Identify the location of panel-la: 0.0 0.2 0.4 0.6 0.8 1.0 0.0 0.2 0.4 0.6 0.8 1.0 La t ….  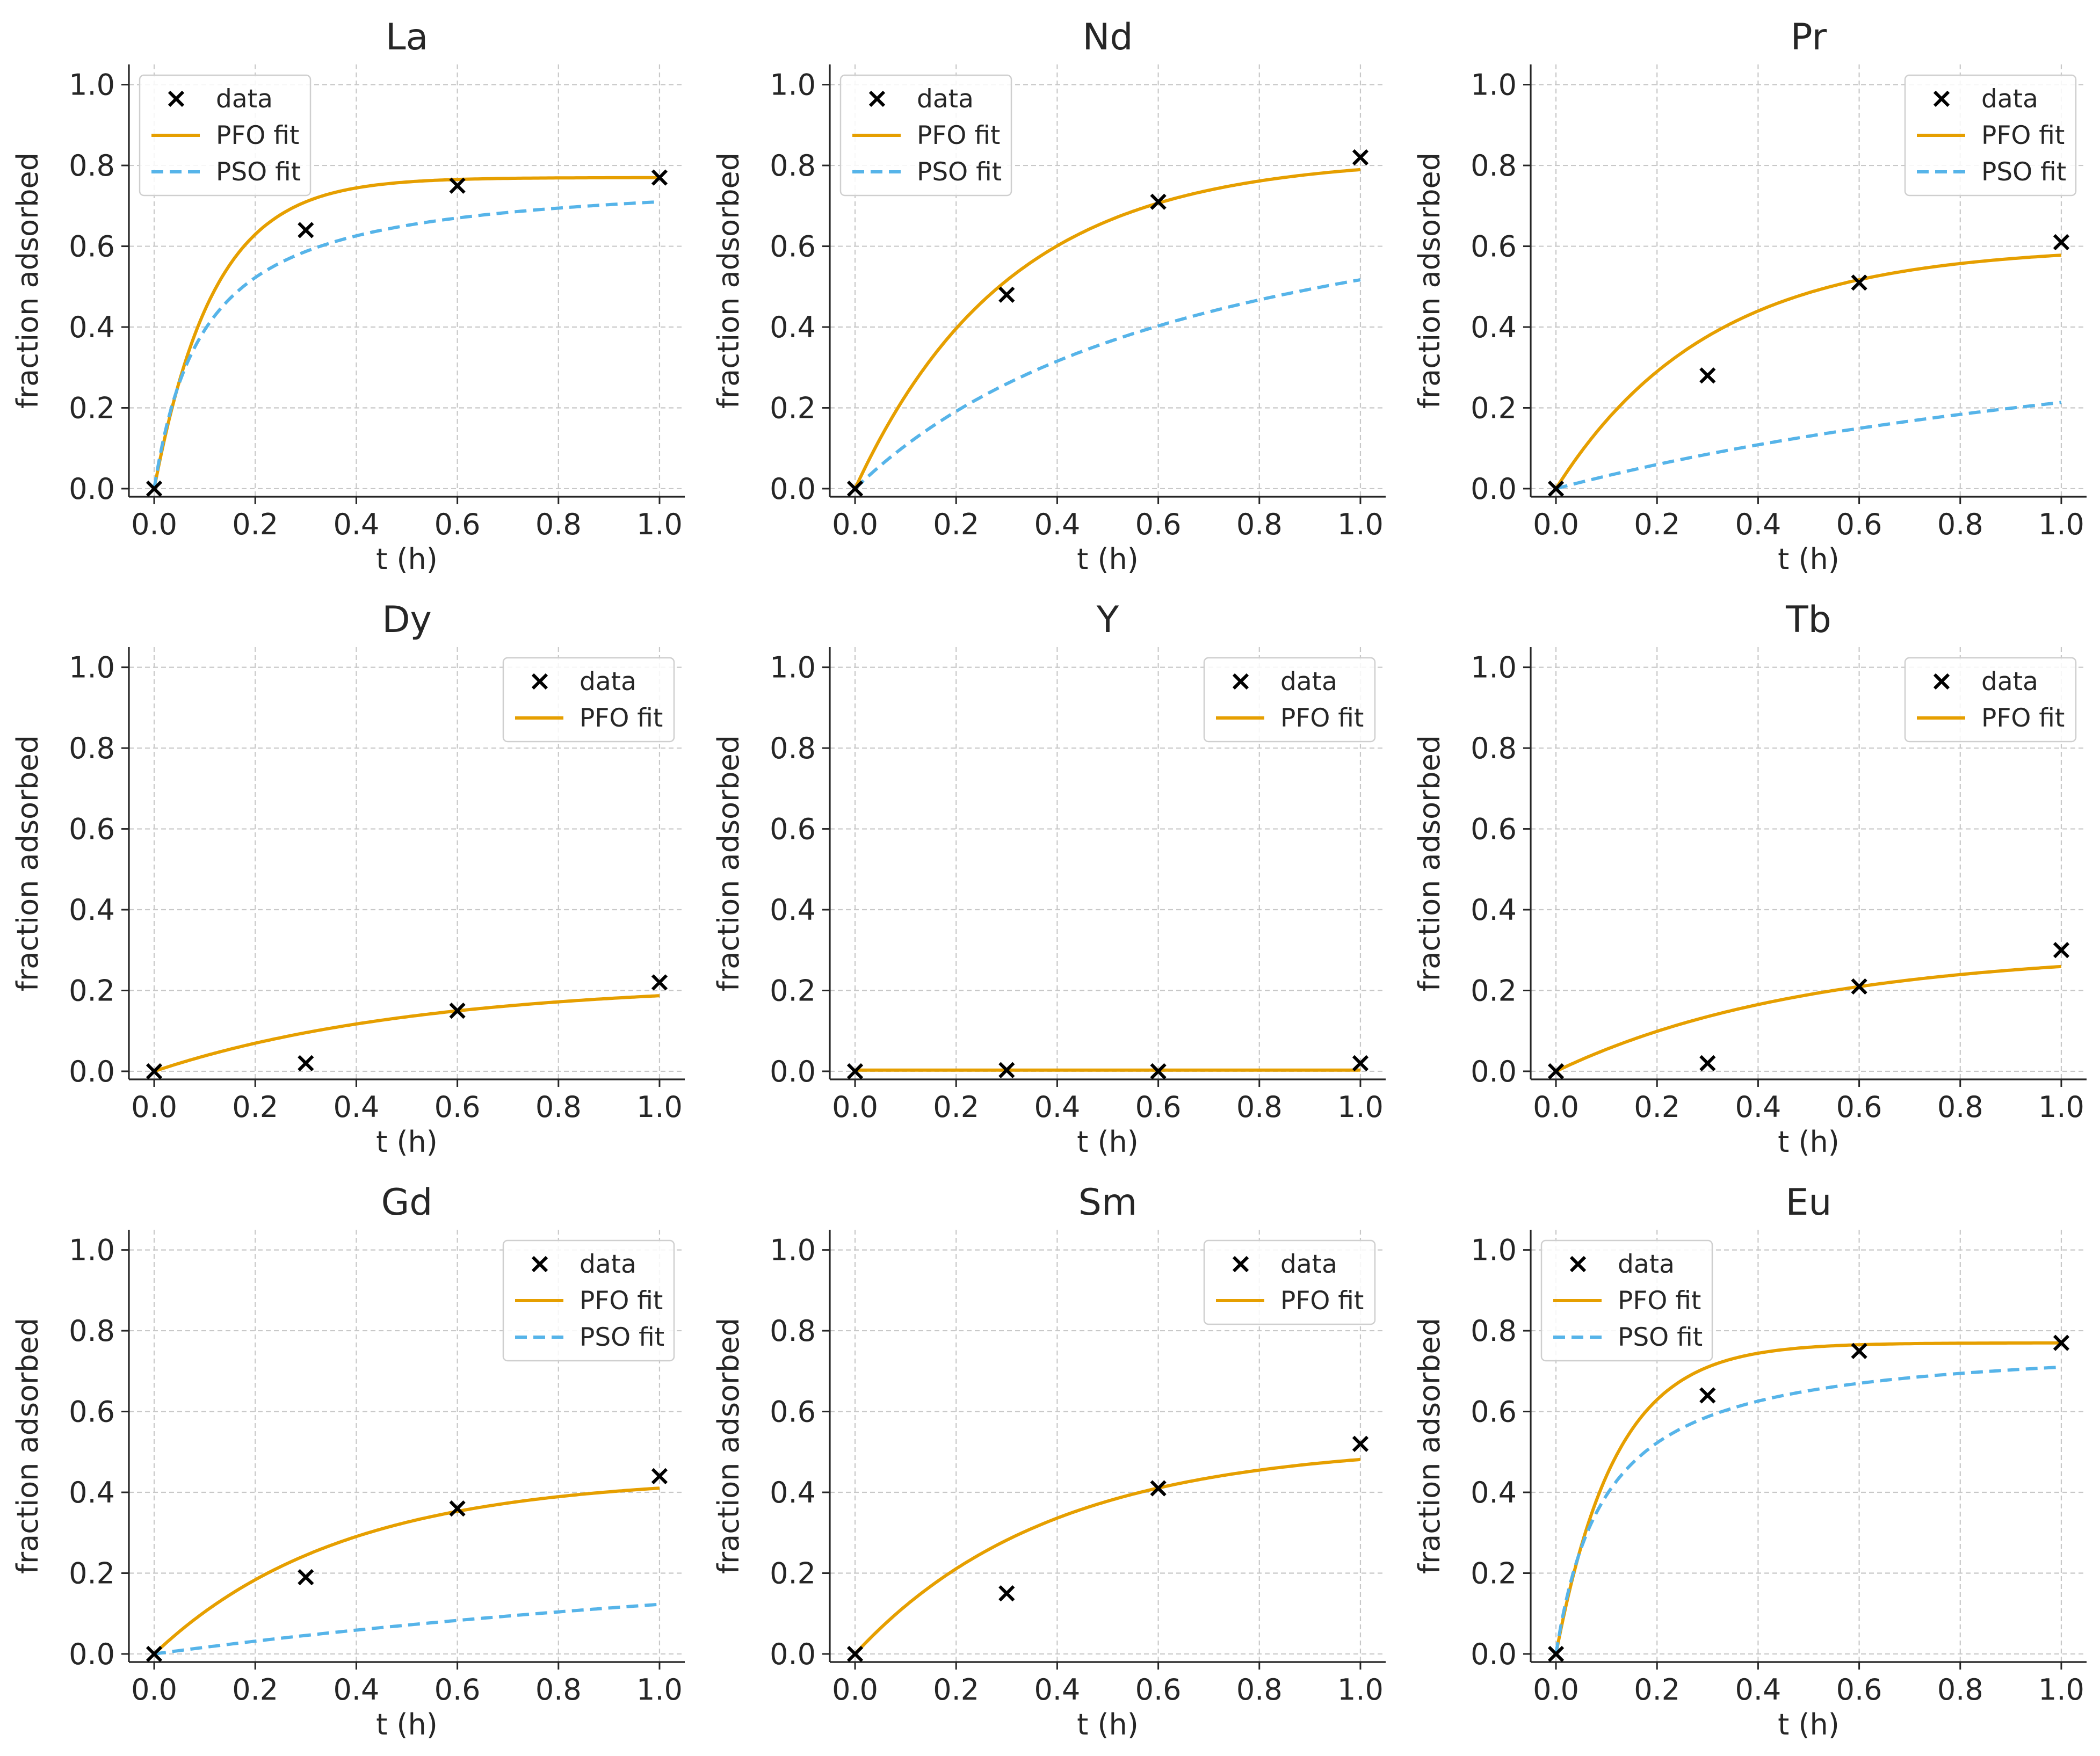
(348, 296).